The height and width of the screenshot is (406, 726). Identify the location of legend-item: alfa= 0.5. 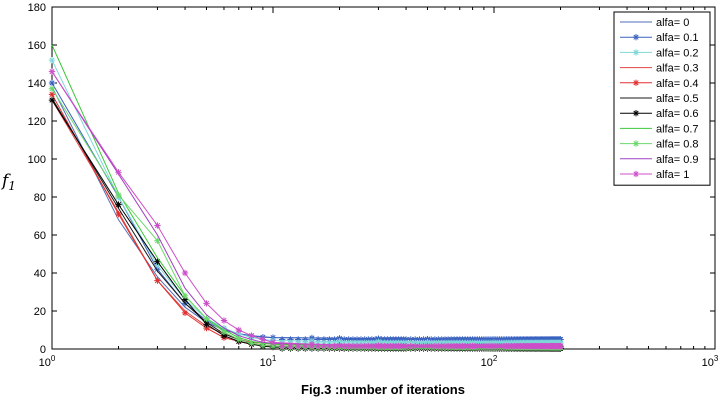
(659, 99).